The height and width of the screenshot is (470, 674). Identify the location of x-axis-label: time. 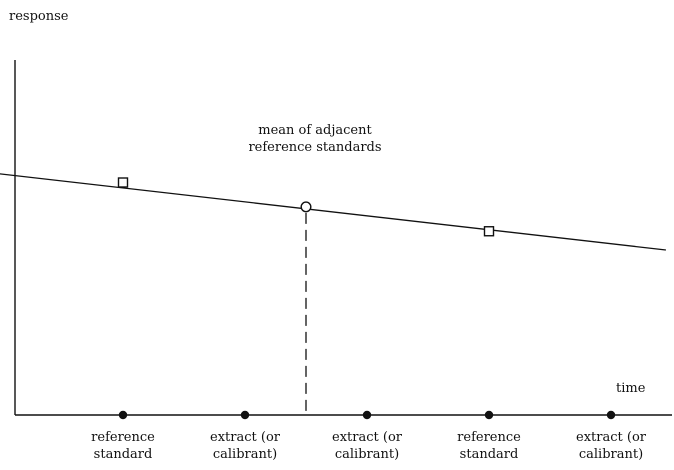
(631, 388).